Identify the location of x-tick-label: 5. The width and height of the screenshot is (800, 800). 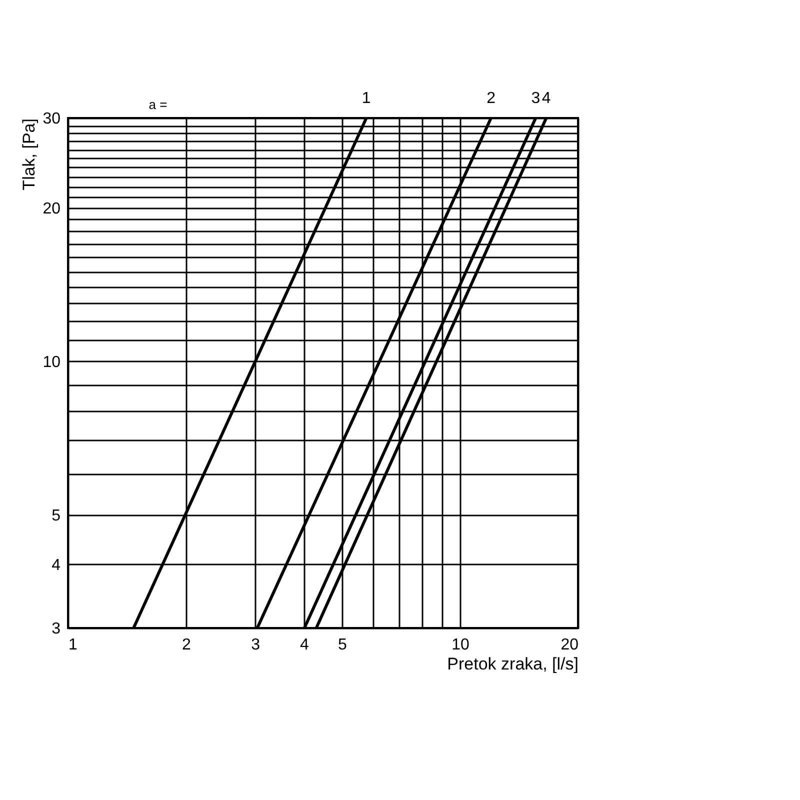
(343, 645).